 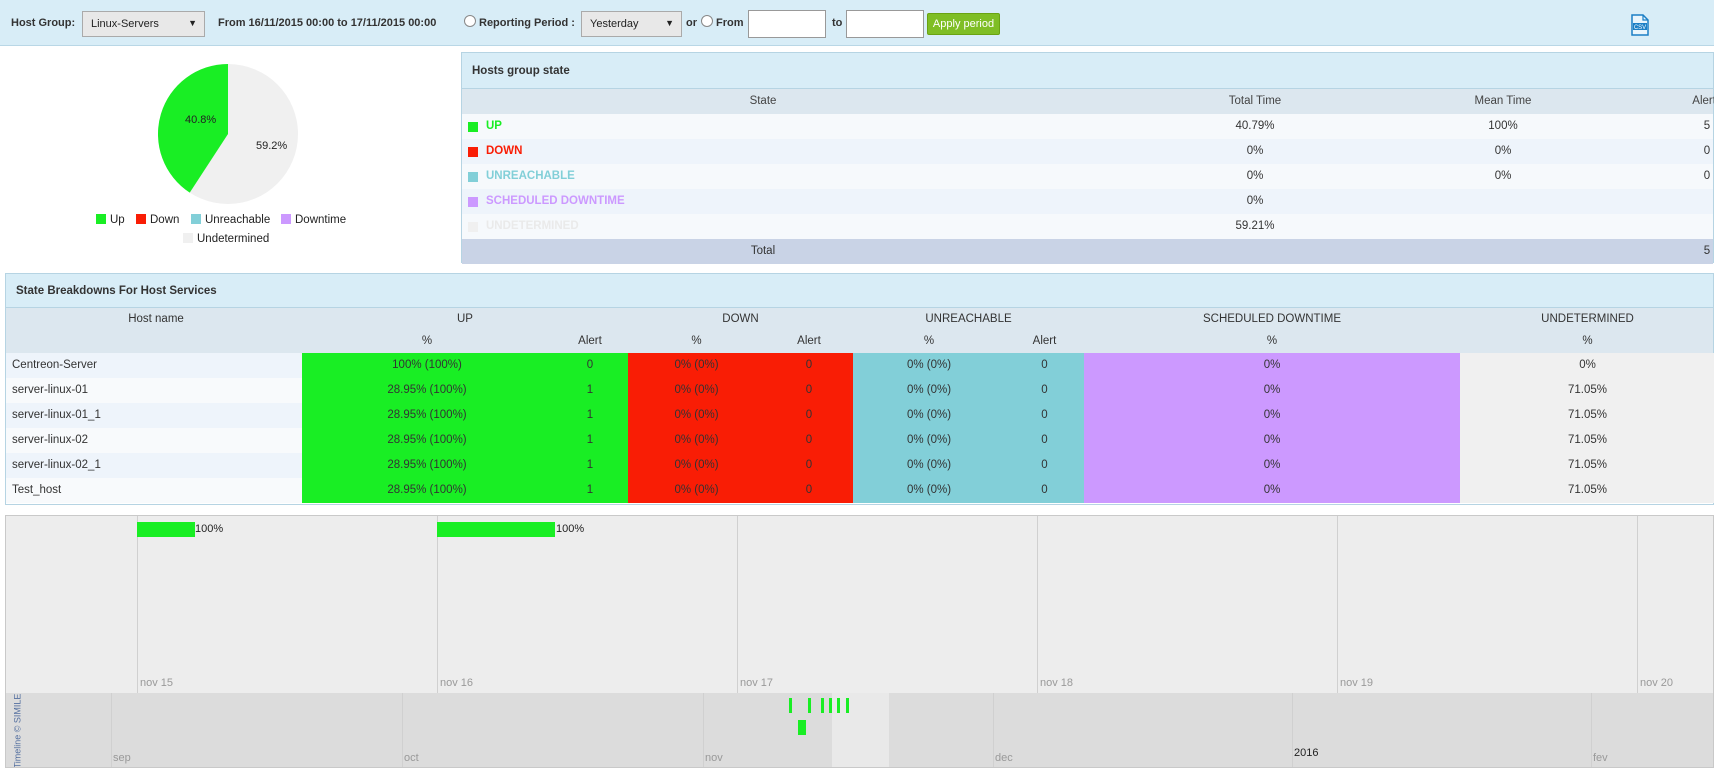 I want to click on reporting-period-radio, so click(x=470, y=21).